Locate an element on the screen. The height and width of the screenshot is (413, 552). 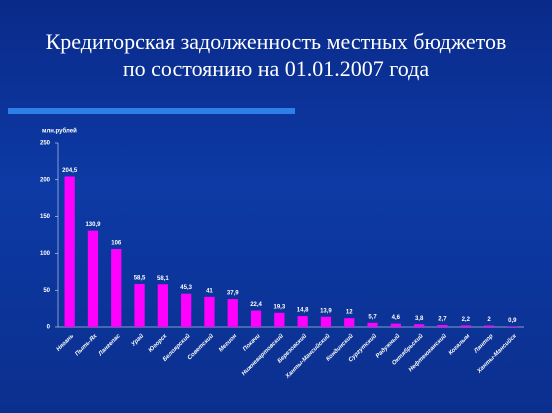
value-label: 22,4 is located at coordinates (256, 305).